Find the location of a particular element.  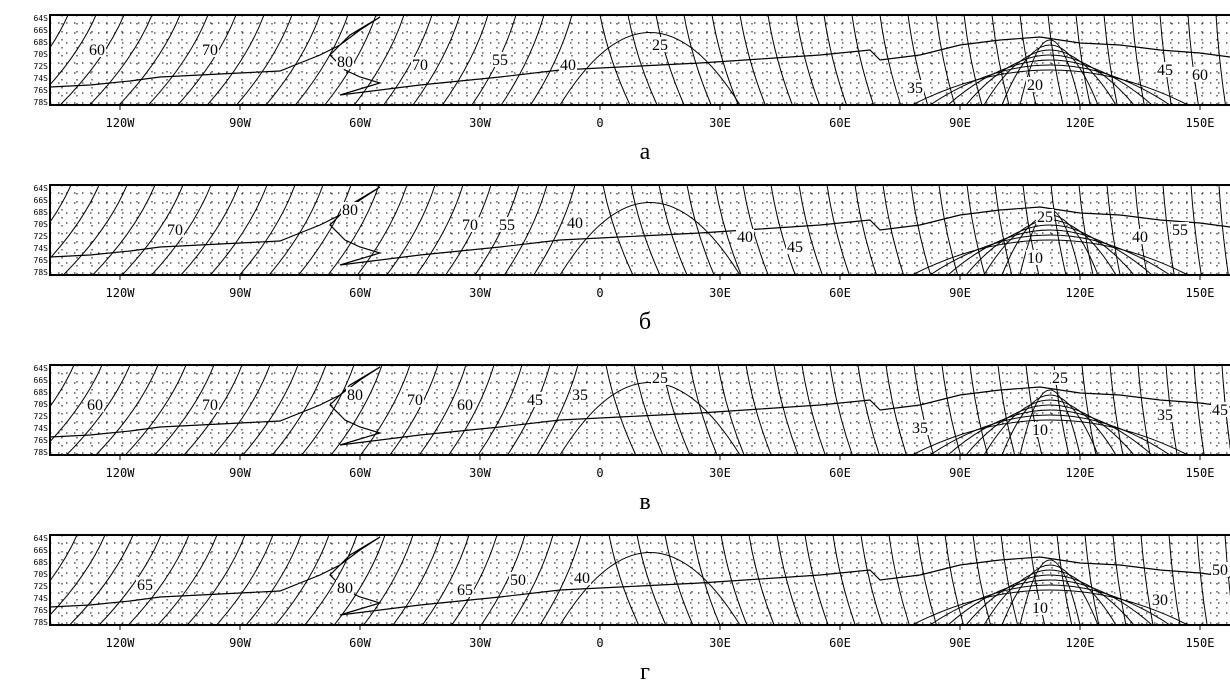

contour-label: 50 is located at coordinates (518, 580).